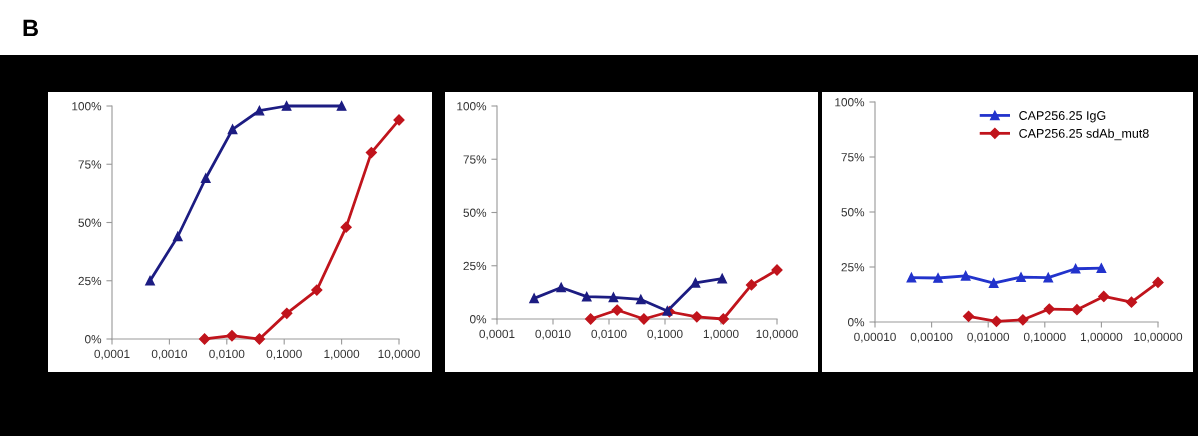 The image size is (1198, 436). Describe the element at coordinates (875, 337) in the screenshot. I see `x-tick-label: 0,00010` at that location.